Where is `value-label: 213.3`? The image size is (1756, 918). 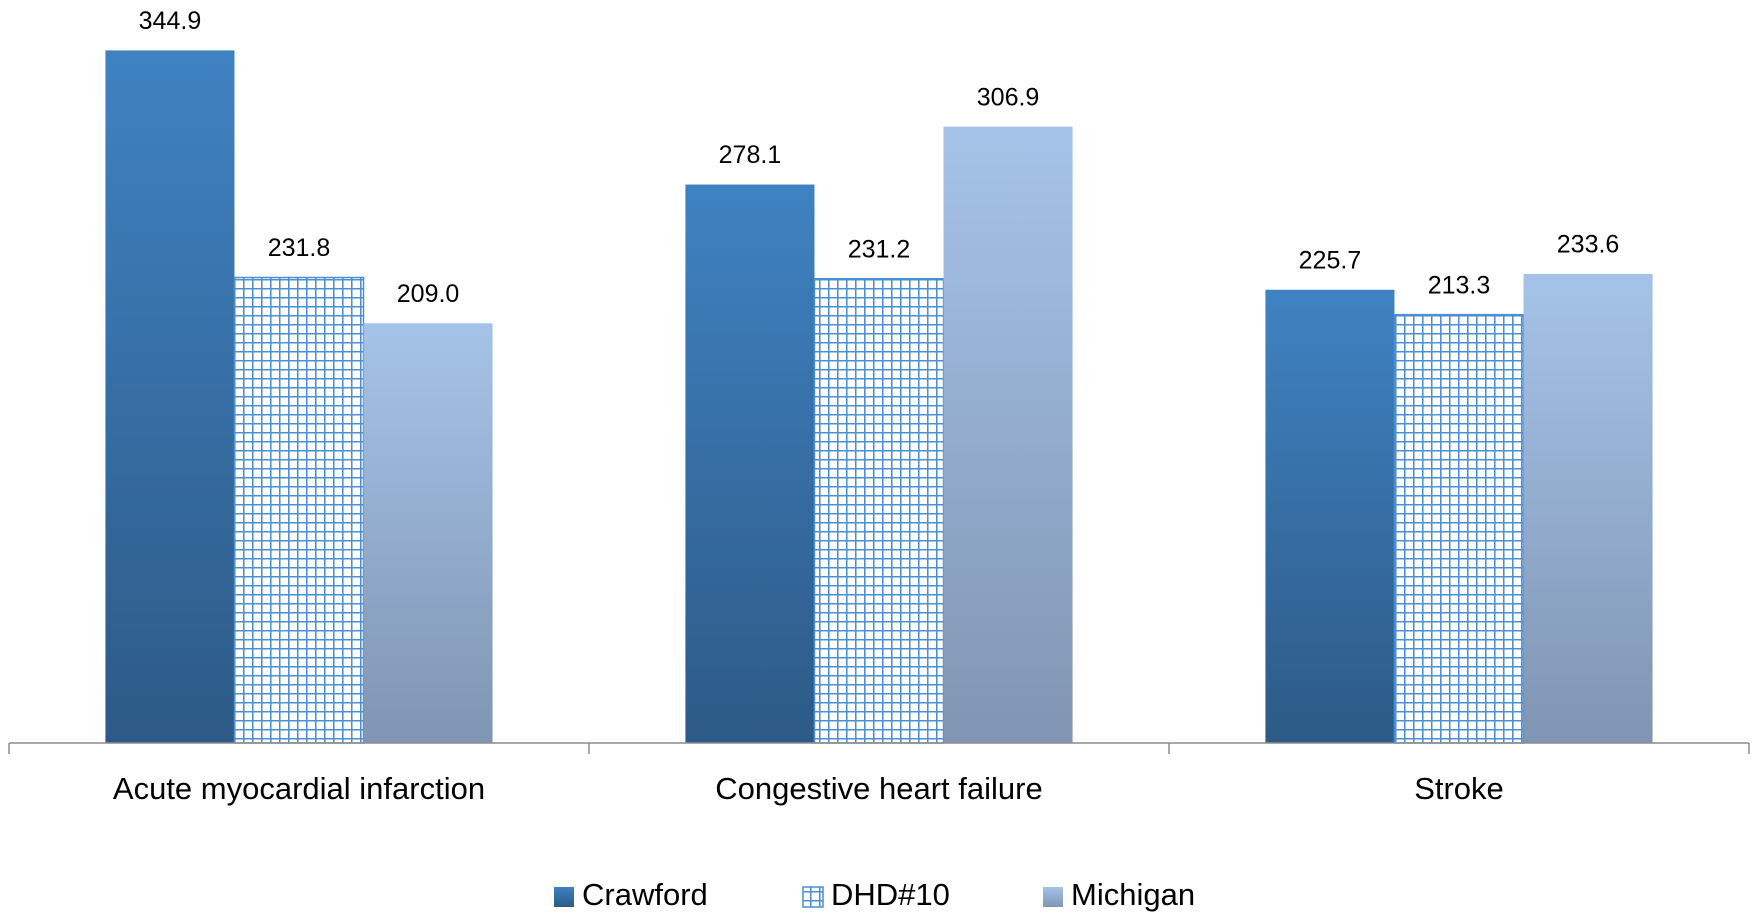 value-label: 213.3 is located at coordinates (1459, 285).